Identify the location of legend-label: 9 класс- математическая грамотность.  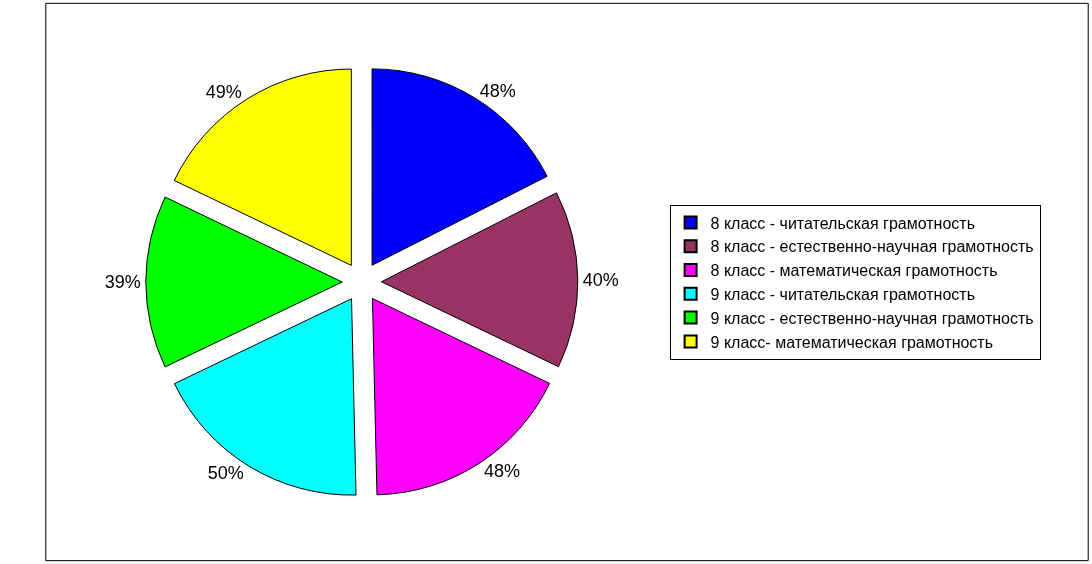
(852, 342).